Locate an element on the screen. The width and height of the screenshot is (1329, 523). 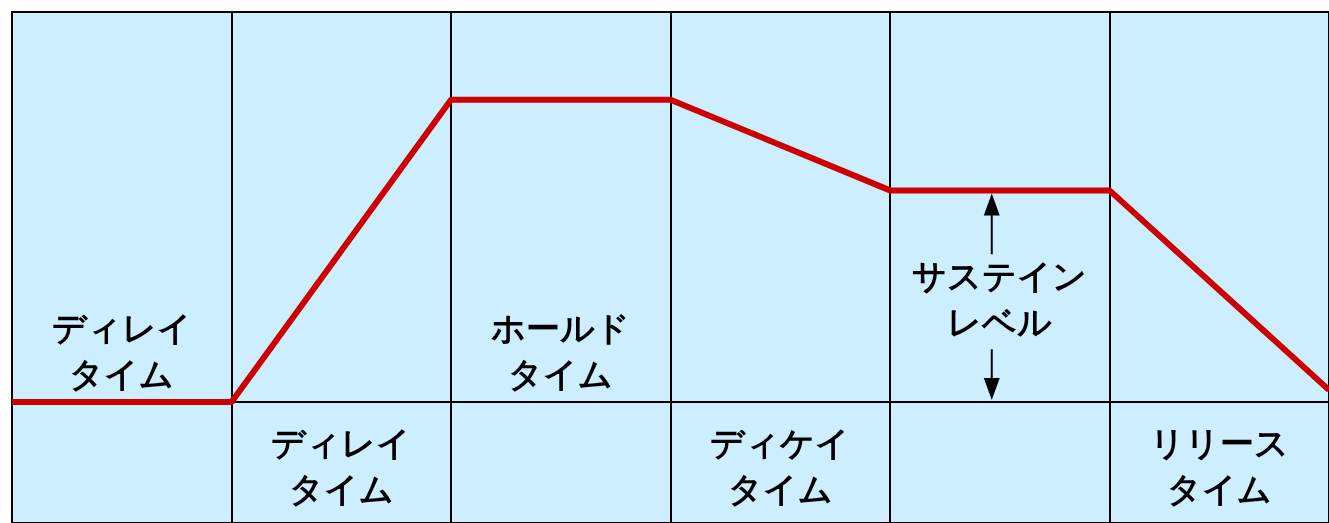
annotation: ディレイタイム is located at coordinates (121, 350).